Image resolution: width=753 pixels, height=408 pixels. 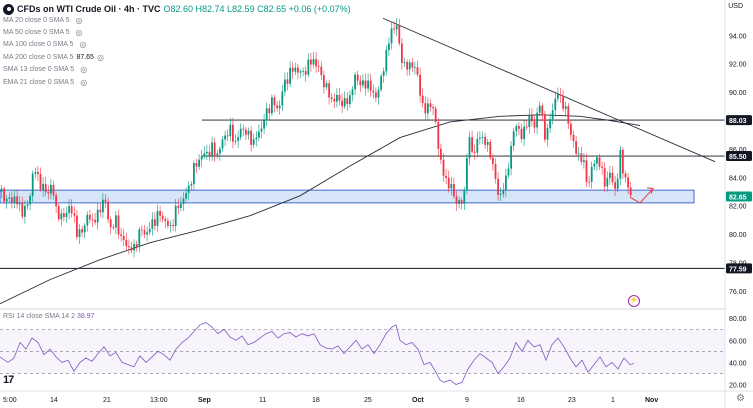 What do you see at coordinates (89, 9) in the screenshot?
I see `symbol-title: CFDs on WTI Crude Oil · 4h · TVC` at bounding box center [89, 9].